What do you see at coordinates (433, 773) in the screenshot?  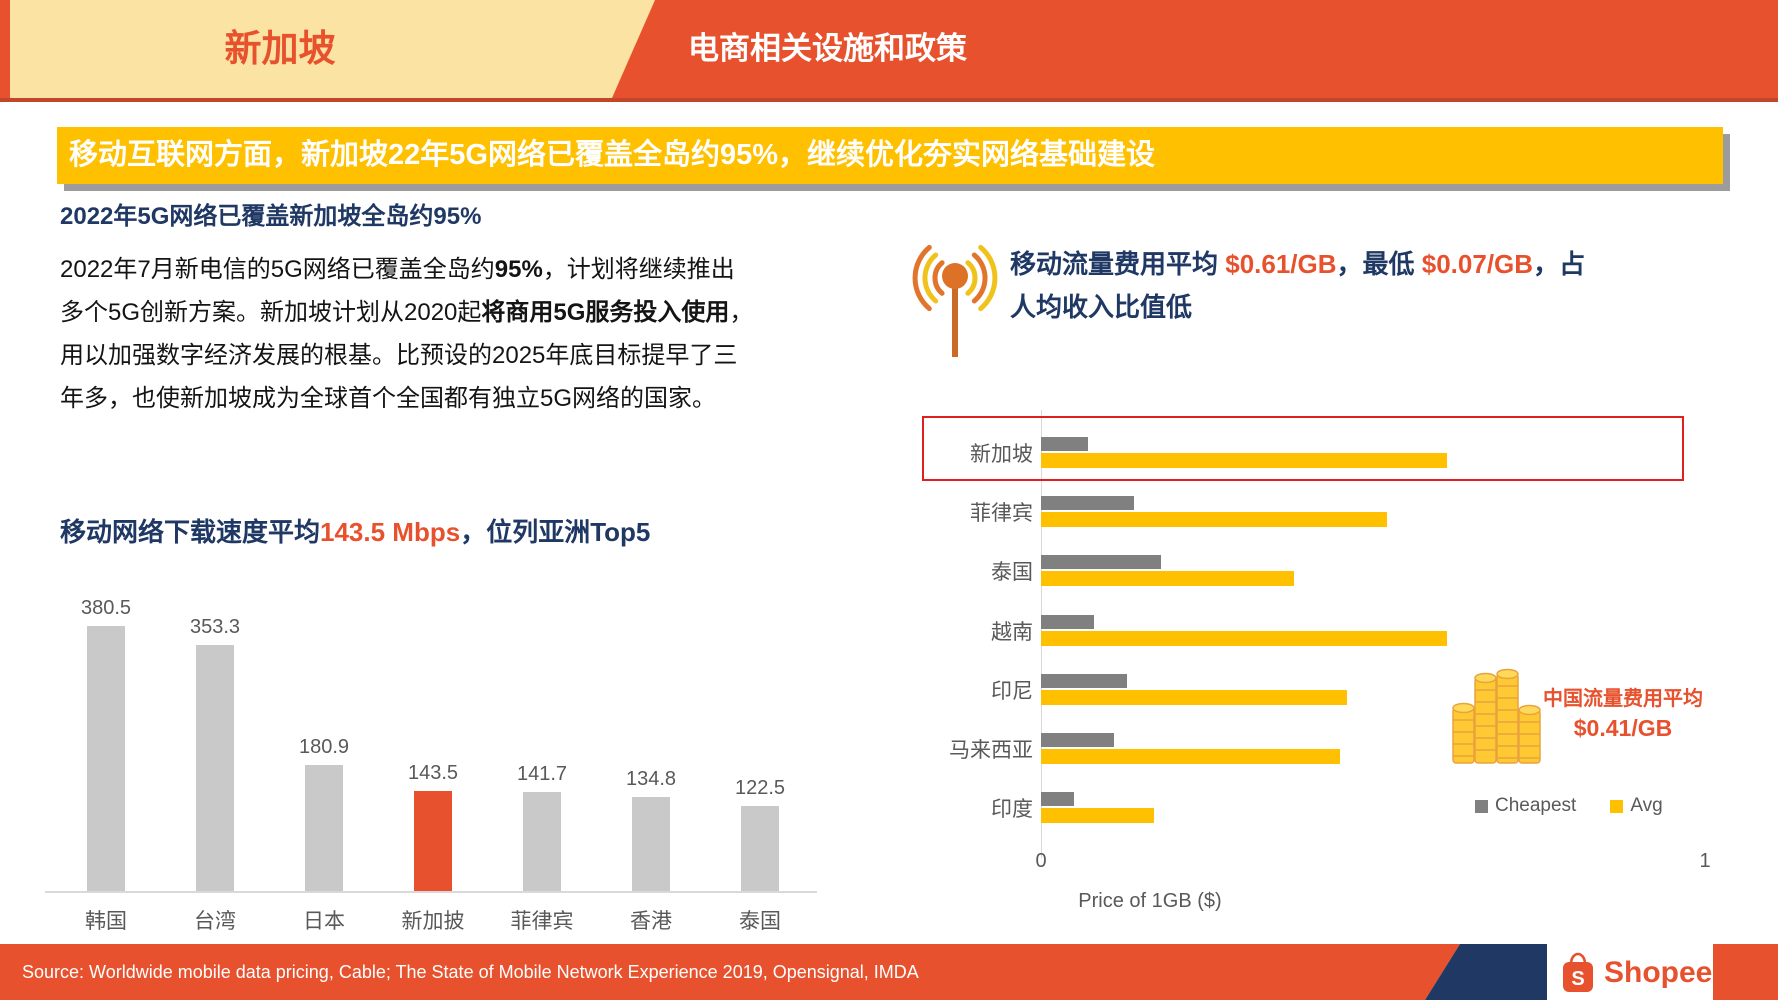 I see `speed-bar-value: 143.5` at bounding box center [433, 773].